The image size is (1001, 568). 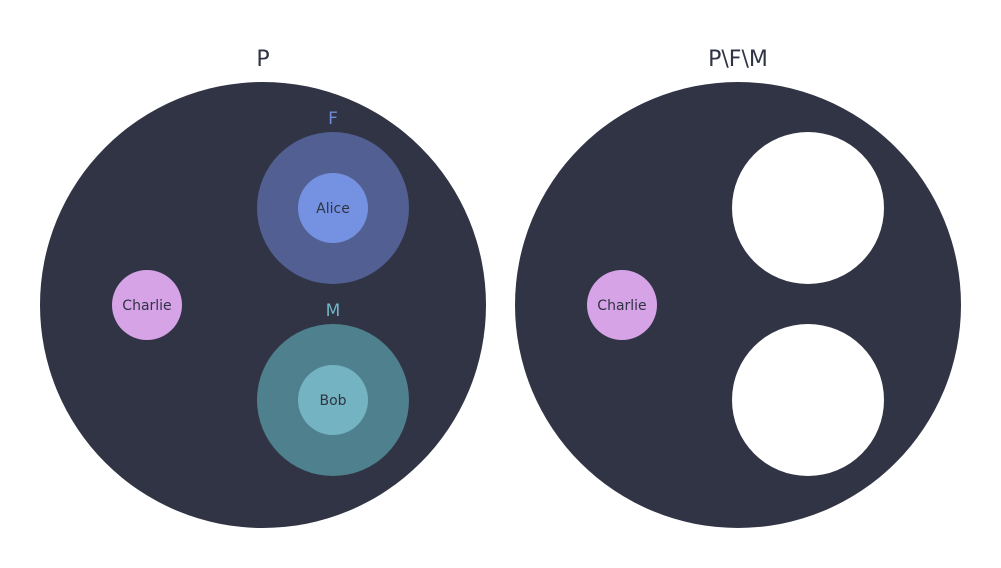 I want to click on charlie-label-left: Charlie, so click(x=146, y=306).